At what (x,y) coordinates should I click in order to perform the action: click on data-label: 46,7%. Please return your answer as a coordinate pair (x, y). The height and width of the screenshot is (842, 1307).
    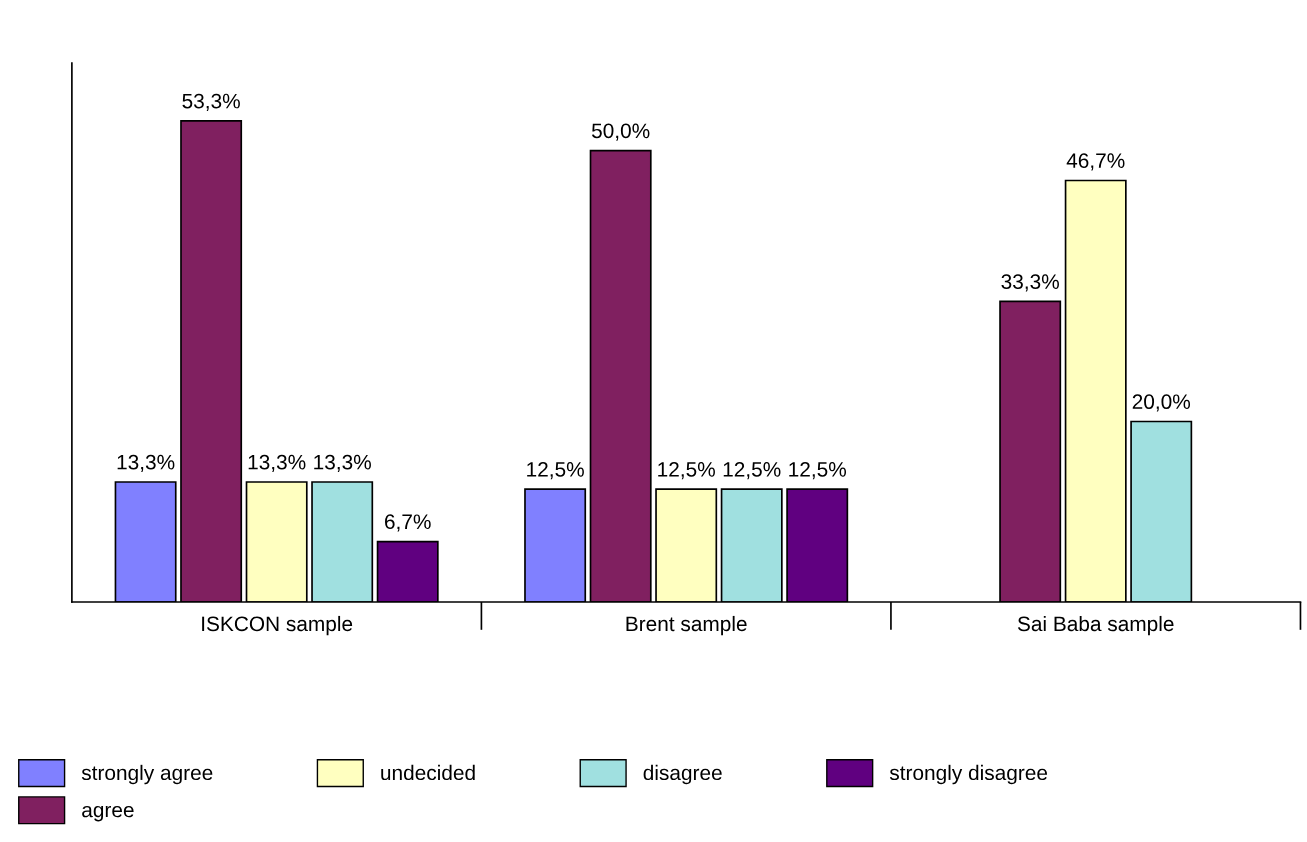
    Looking at the image, I should click on (1095, 162).